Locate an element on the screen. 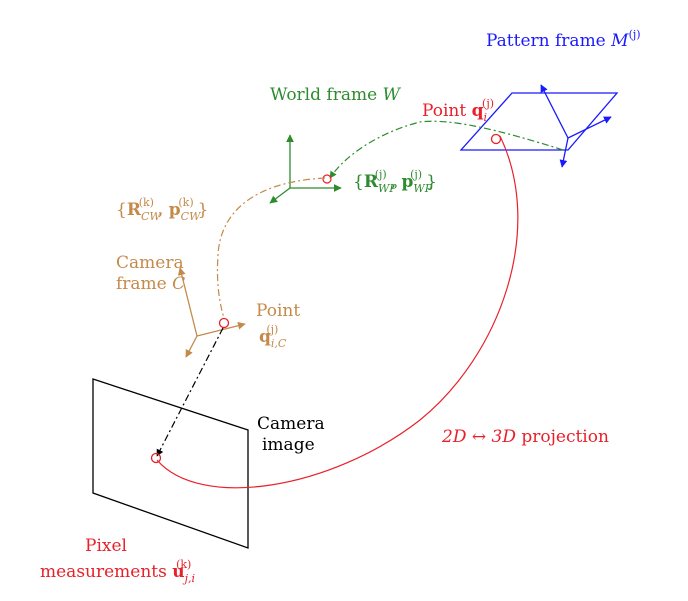 Image resolution: width=688 pixels, height=601 pixels. camera-image-plane is located at coordinates (170, 463).